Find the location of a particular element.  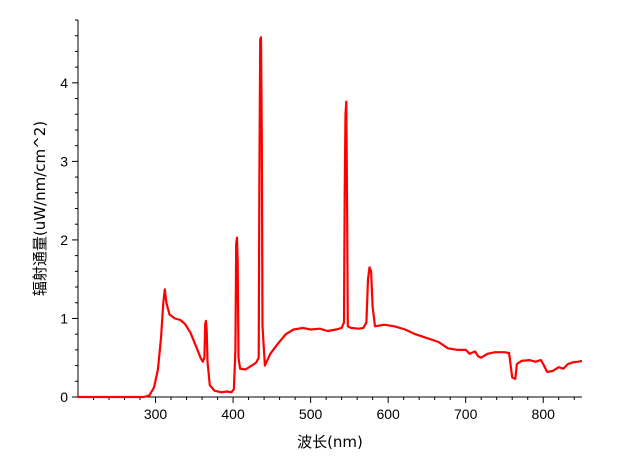

x-tick-label: 500 is located at coordinates (311, 414).